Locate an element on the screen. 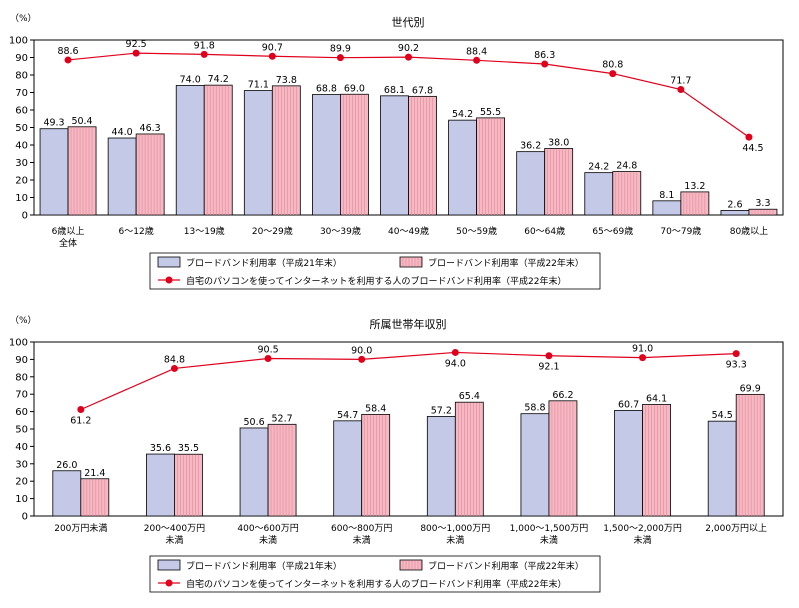 This screenshot has width=799, height=608. legend-label-h21: ブロードバンド利用率（平成21年末） is located at coordinates (264, 263).